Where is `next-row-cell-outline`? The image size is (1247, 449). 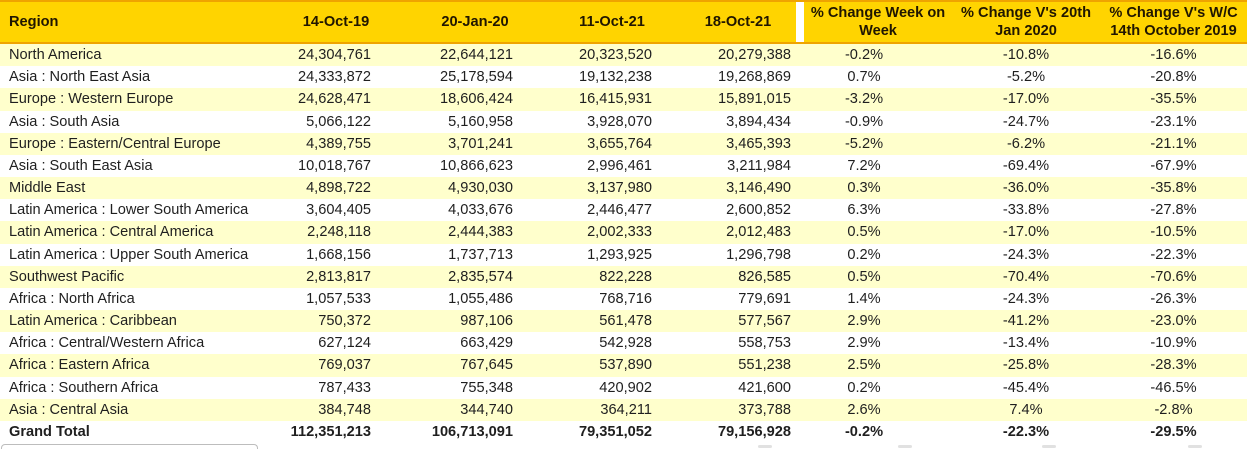 next-row-cell-outline is located at coordinates (129, 446).